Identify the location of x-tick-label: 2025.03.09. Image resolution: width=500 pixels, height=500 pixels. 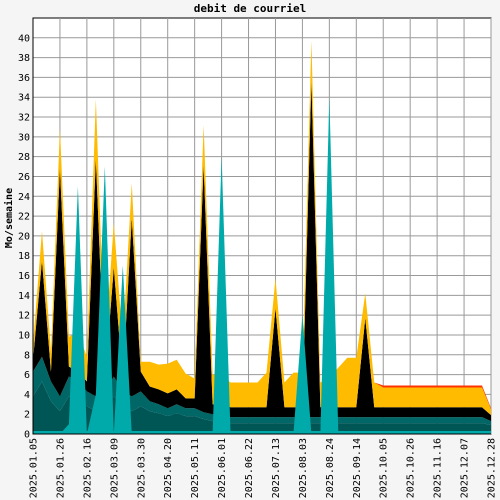
(114, 468).